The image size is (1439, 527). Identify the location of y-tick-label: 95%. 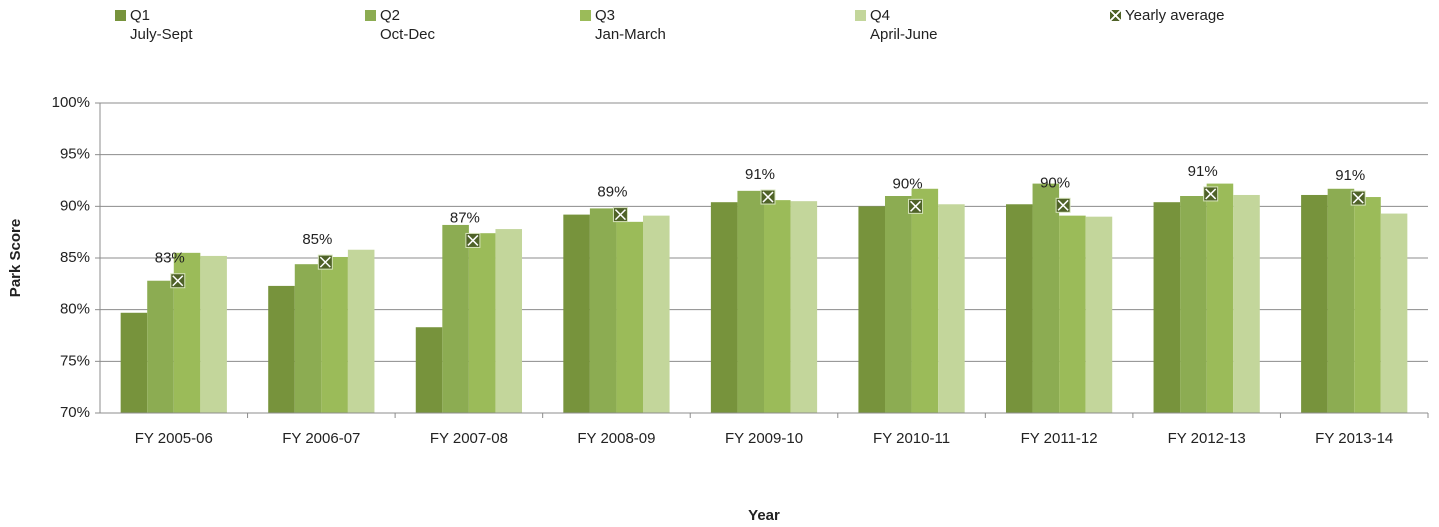
(75, 154).